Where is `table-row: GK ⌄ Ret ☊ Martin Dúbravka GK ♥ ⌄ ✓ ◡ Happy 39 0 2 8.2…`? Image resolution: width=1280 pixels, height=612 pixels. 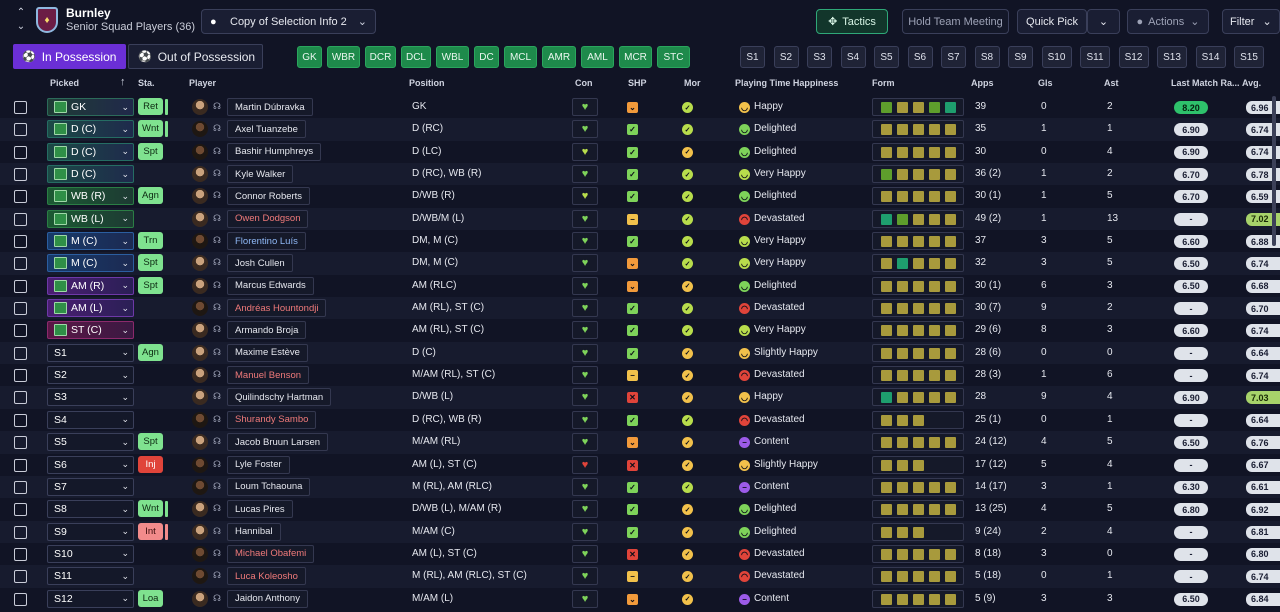 table-row: GK ⌄ Ret ☊ Martin Dúbravka GK ♥ ⌄ ✓ ◡ Happy 39 0 2 8.2… is located at coordinates (640, 107).